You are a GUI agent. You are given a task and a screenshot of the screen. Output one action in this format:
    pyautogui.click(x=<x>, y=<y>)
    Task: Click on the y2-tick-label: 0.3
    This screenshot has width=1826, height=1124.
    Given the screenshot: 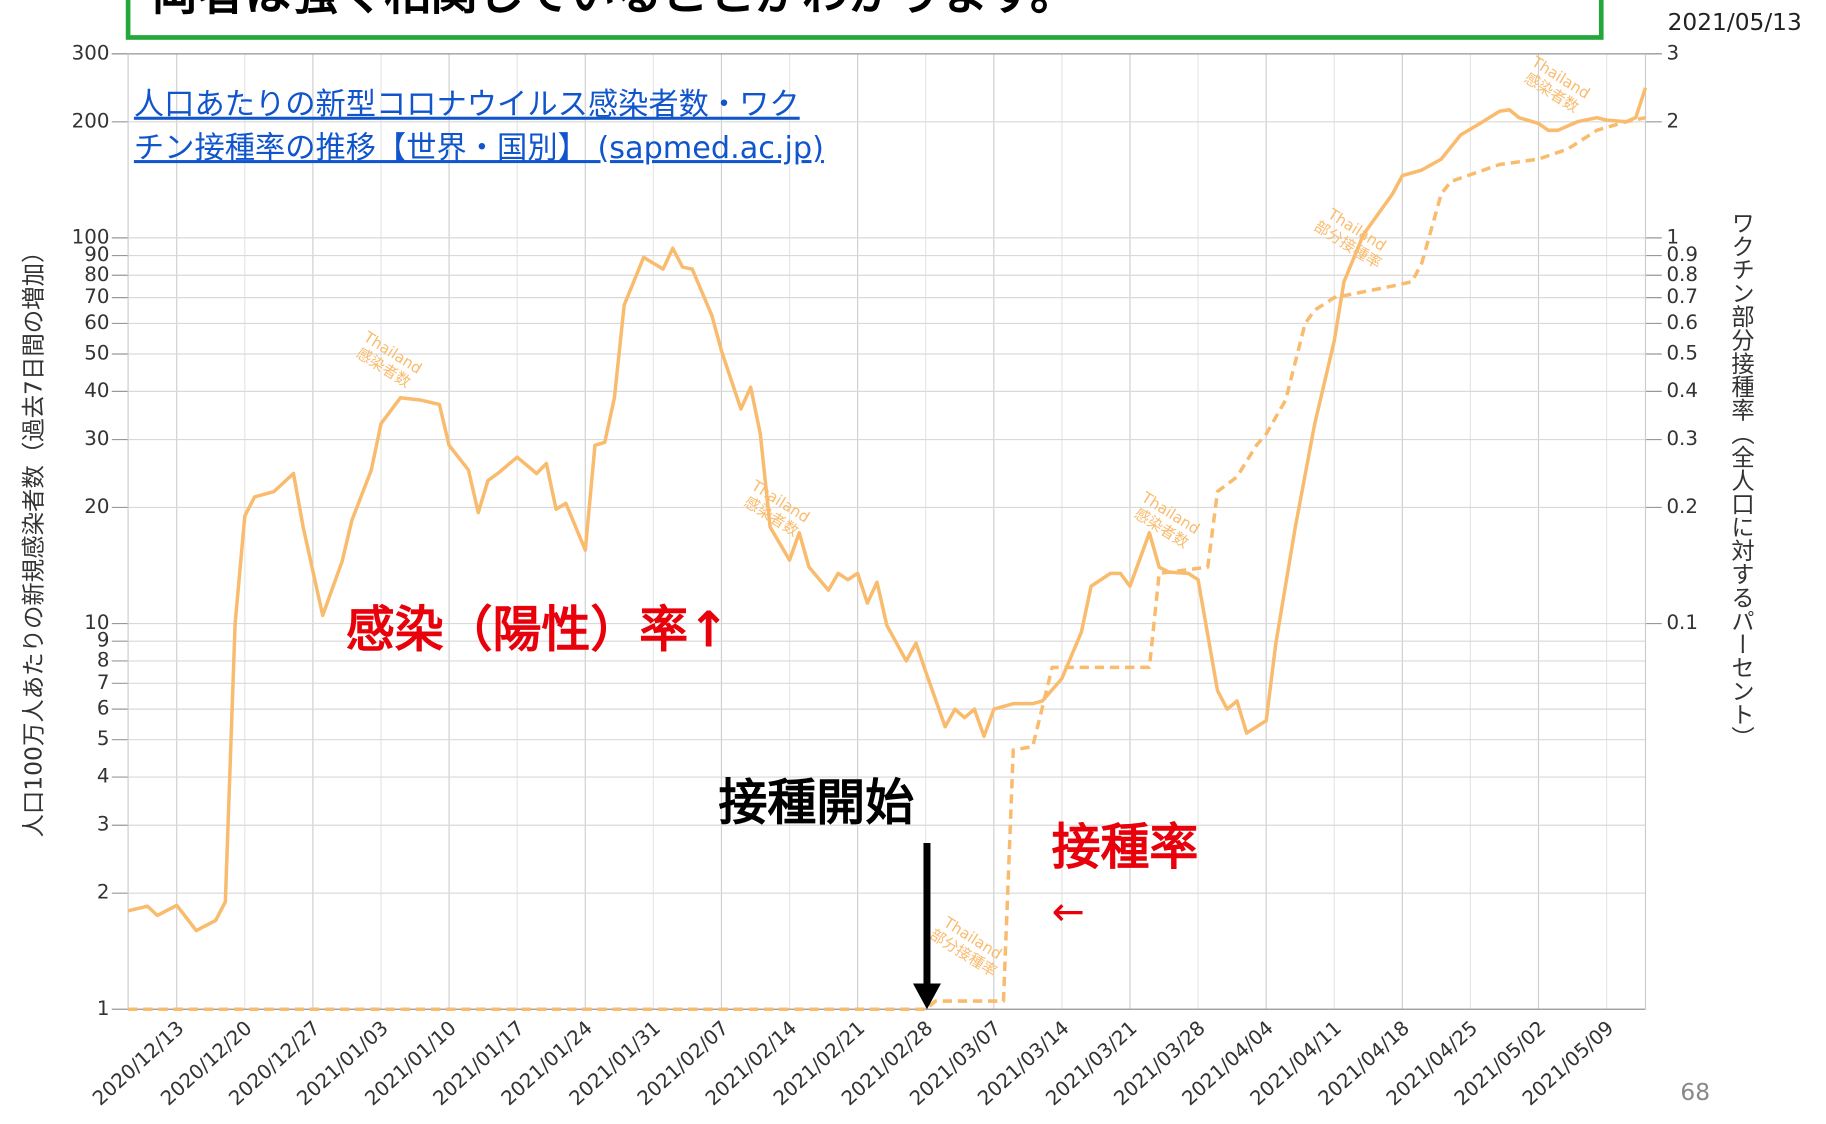 What is the action you would take?
    pyautogui.click(x=1681, y=438)
    